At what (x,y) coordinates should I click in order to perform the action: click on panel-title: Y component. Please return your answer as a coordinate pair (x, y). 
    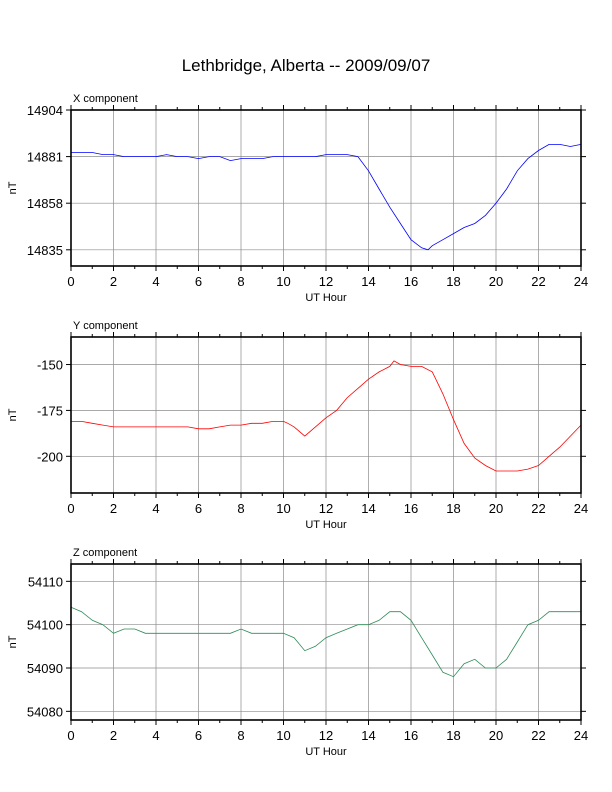
    Looking at the image, I should click on (105, 326).